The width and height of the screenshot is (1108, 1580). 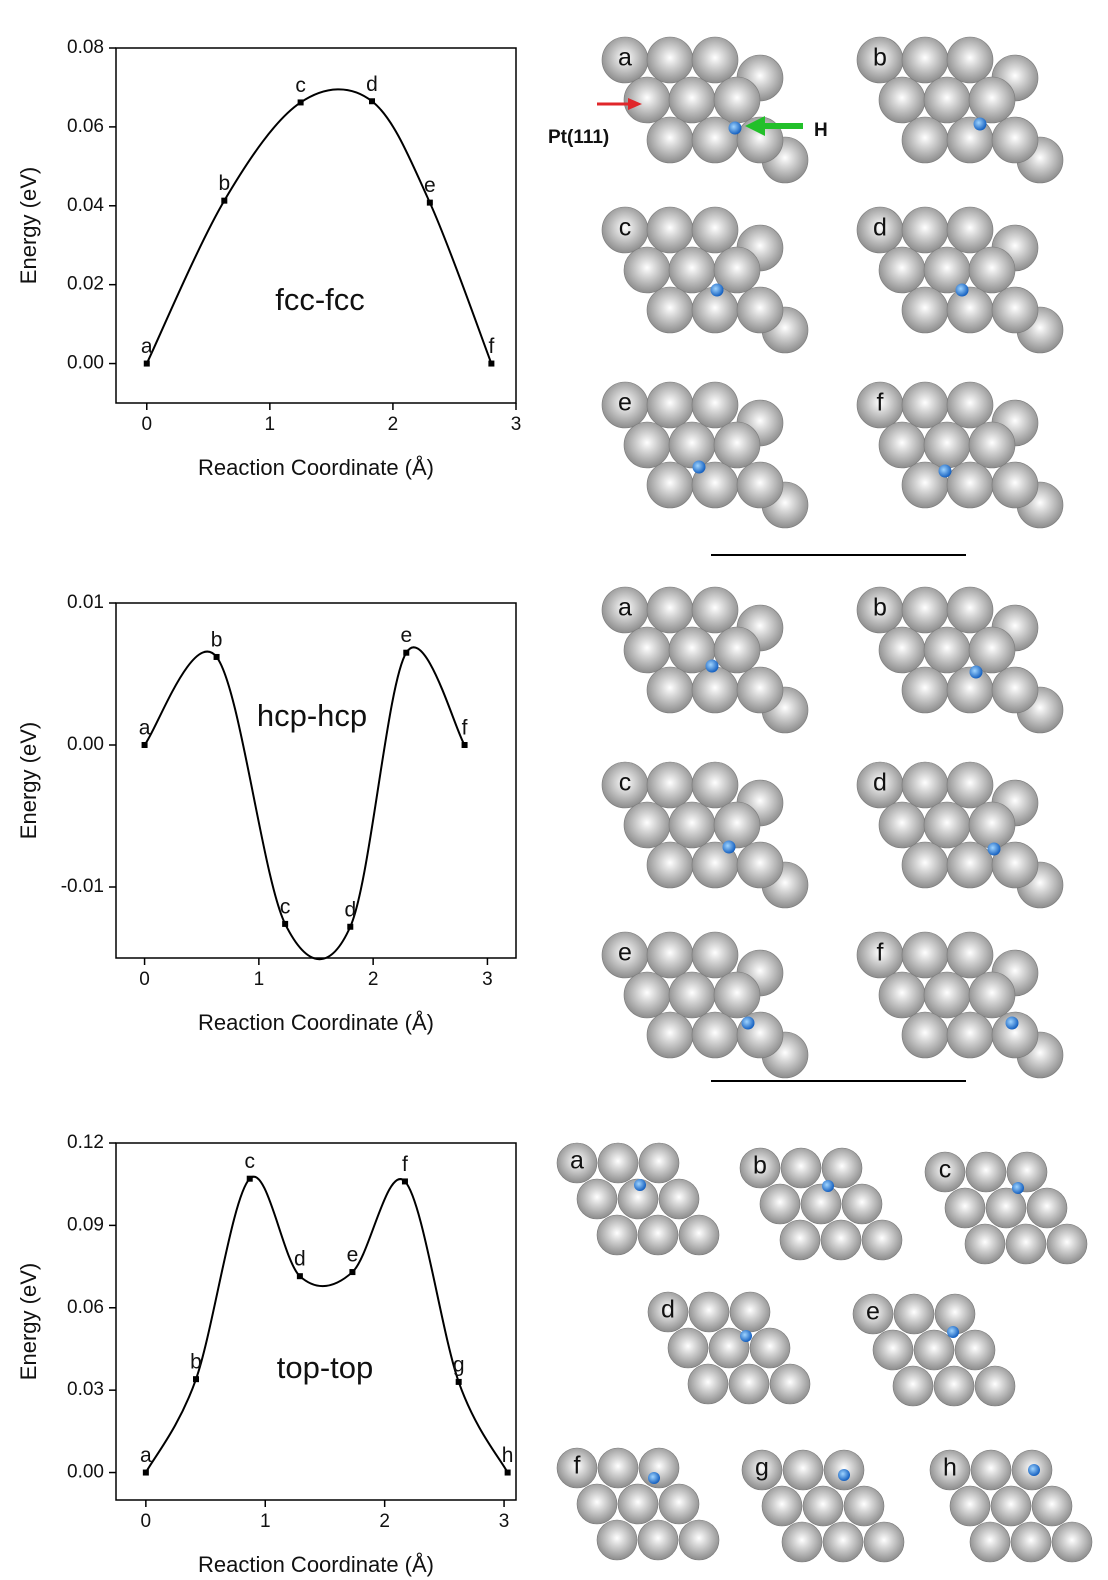 What do you see at coordinates (372, 84) in the screenshot?
I see `point-label: d` at bounding box center [372, 84].